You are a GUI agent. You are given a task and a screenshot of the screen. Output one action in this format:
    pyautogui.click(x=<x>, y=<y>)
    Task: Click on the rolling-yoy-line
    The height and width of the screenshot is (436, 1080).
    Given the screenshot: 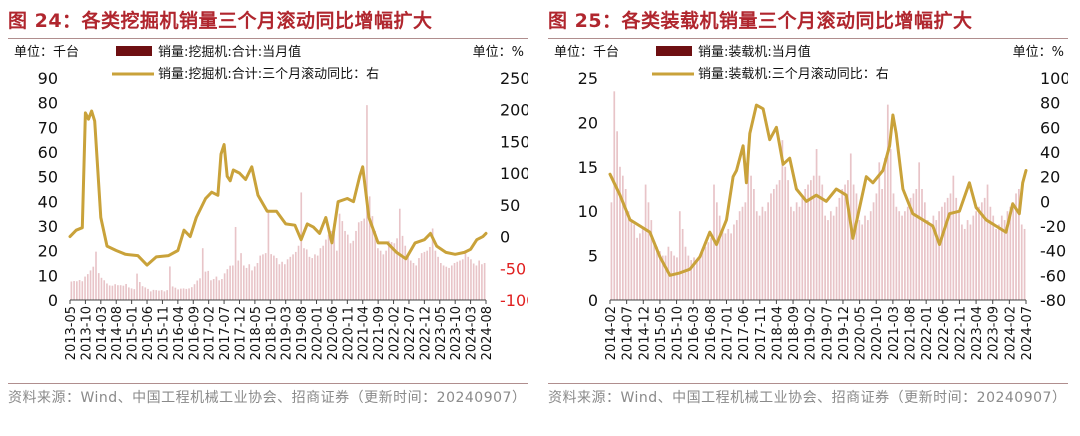 What is the action you would take?
    pyautogui.click(x=278, y=188)
    